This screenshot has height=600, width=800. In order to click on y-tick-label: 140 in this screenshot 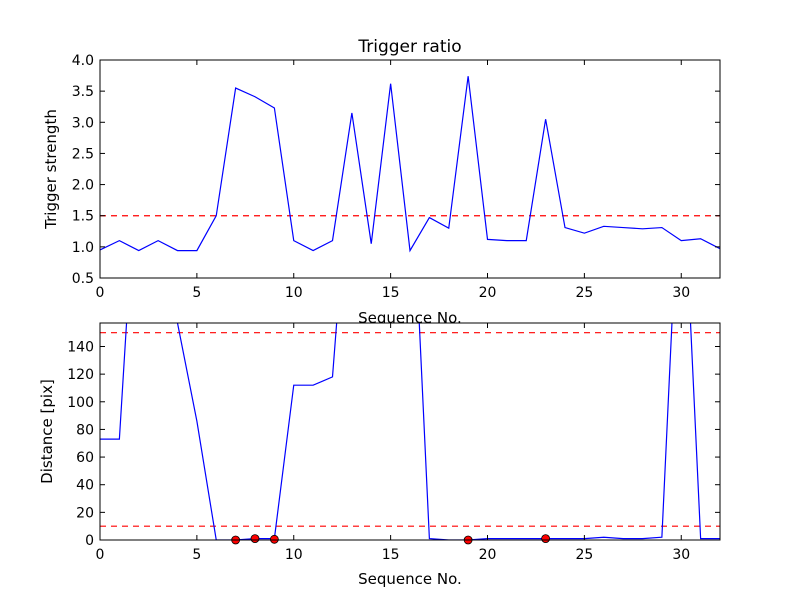, I will do `click(80, 347)`.